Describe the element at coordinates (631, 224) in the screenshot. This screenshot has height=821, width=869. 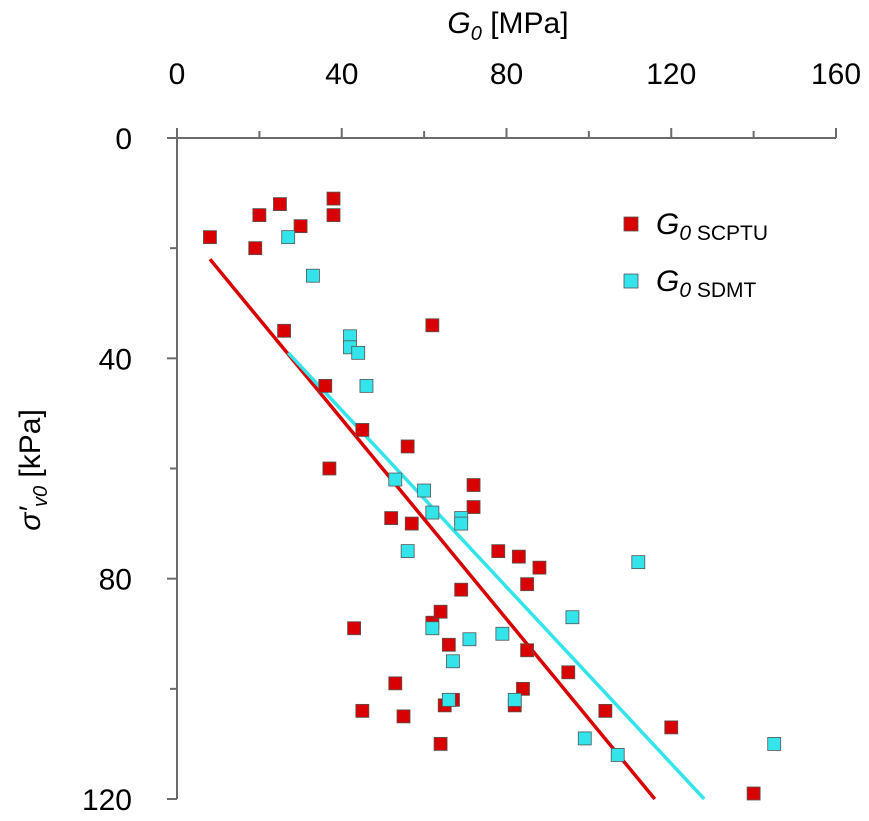
I see `legend-marker-scptu` at that location.